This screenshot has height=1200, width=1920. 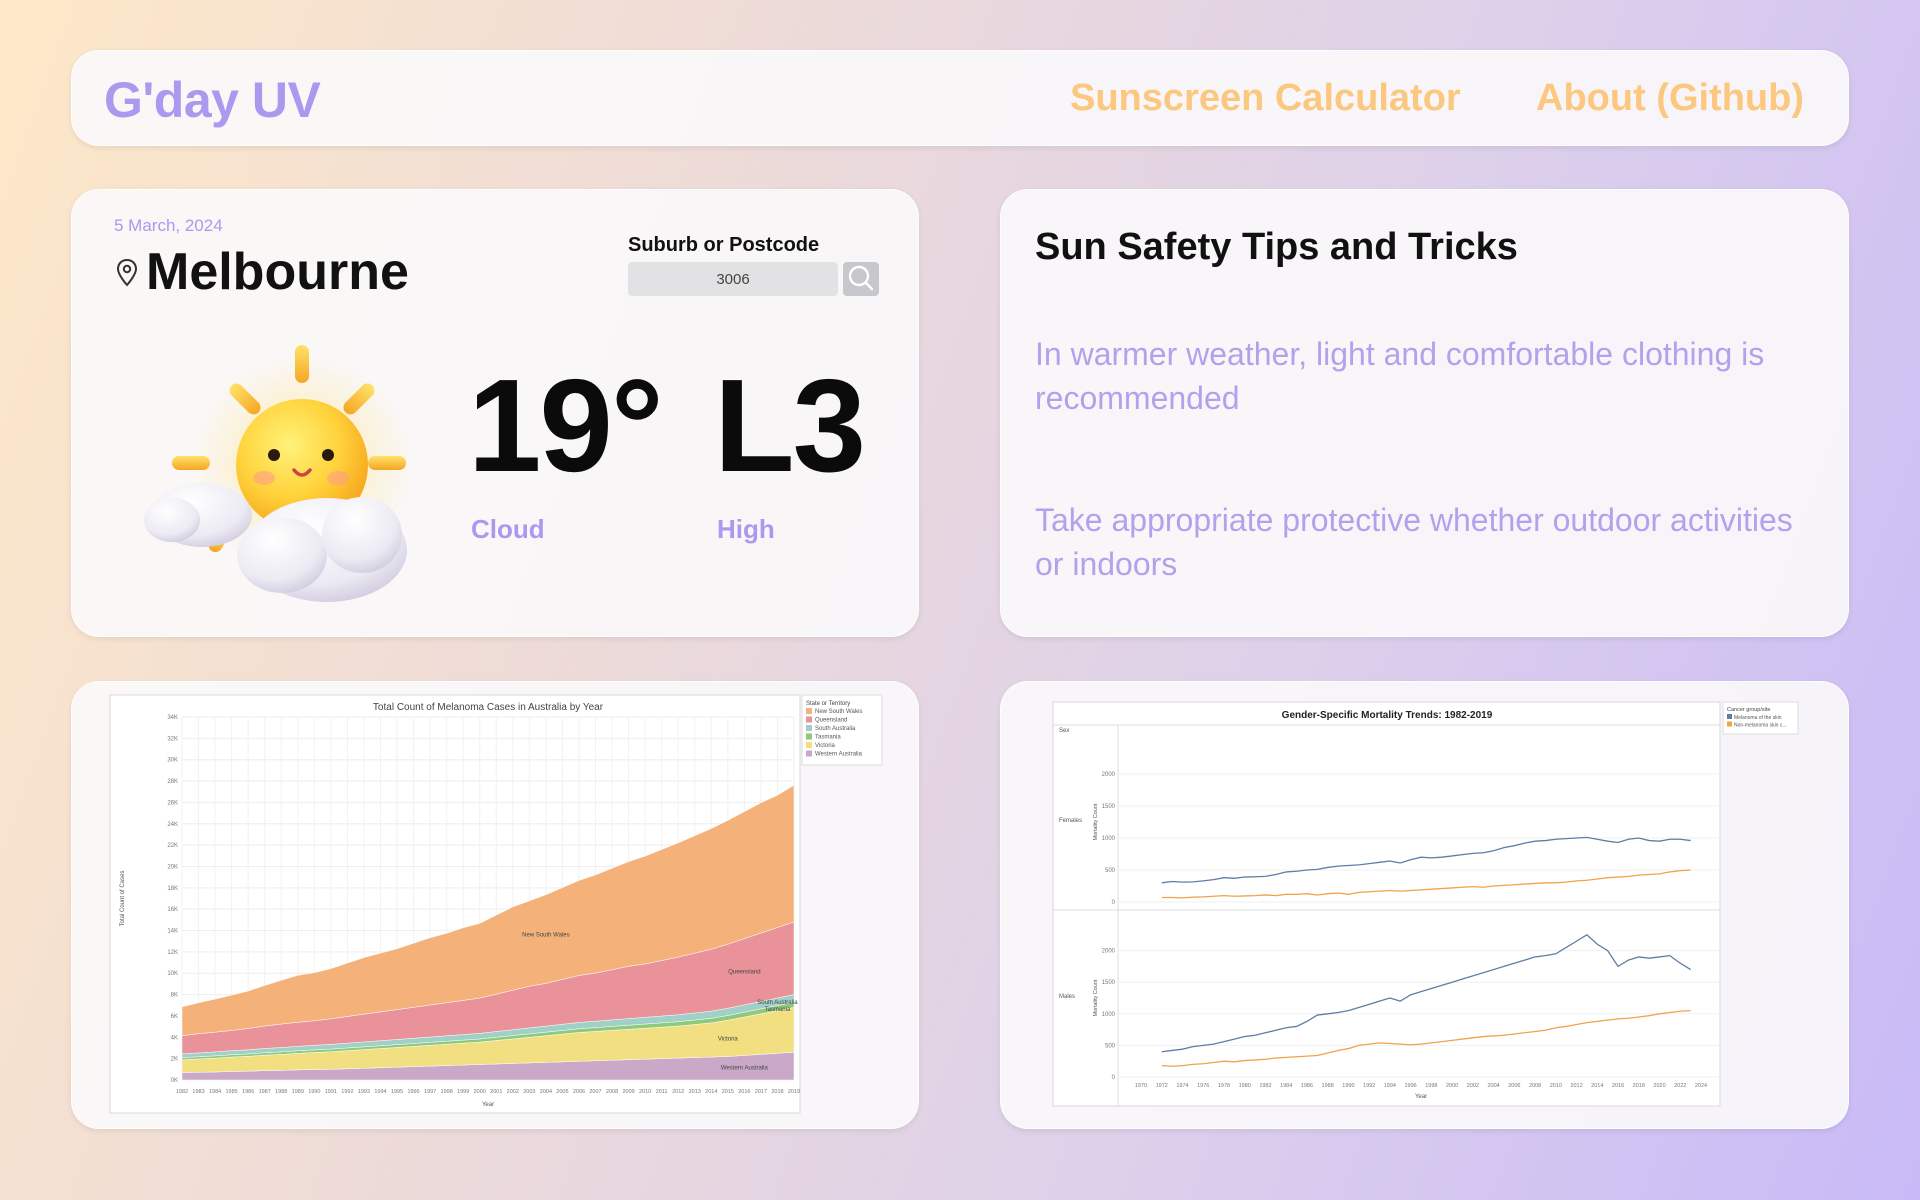 What do you see at coordinates (1245, 1086) in the screenshot?
I see `x-tick-label: 1980` at bounding box center [1245, 1086].